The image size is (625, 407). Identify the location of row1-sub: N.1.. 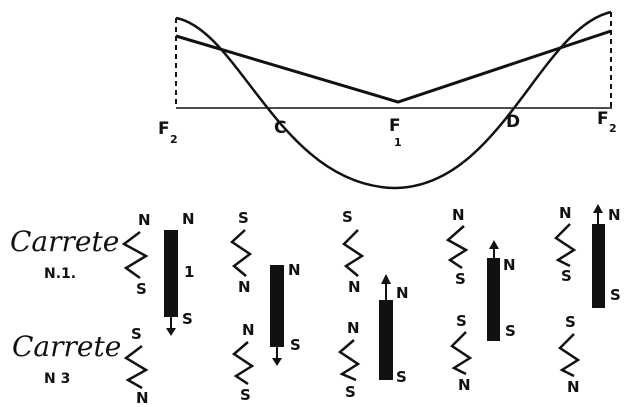
(60, 274).